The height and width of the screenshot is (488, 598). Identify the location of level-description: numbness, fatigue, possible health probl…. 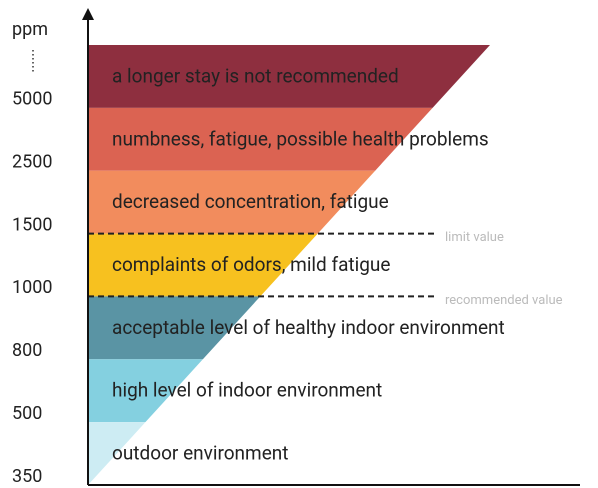
(300, 138).